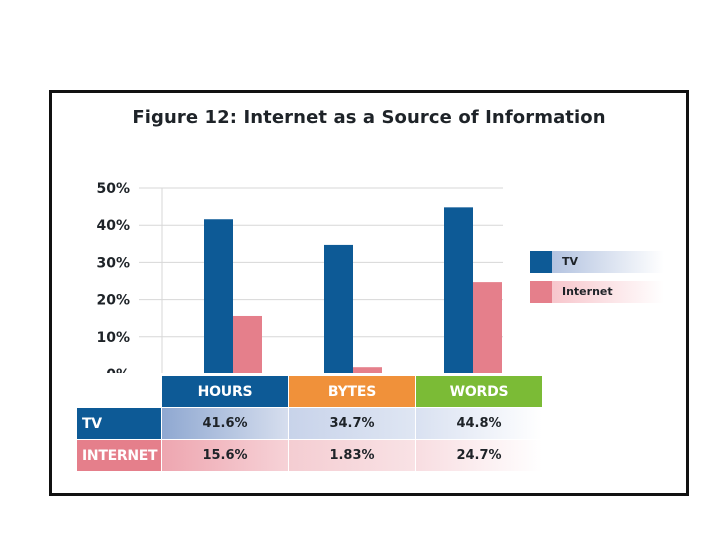  What do you see at coordinates (113, 301) in the screenshot?
I see `y-tick-label: 20%` at bounding box center [113, 301].